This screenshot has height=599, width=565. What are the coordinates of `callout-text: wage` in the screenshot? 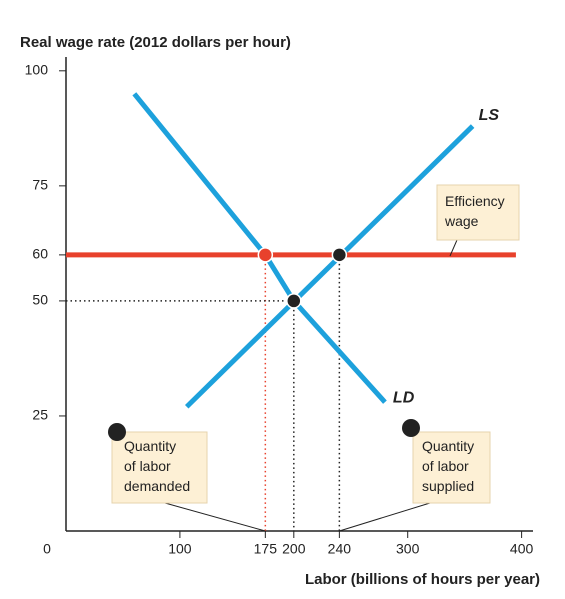 It's located at (461, 221).